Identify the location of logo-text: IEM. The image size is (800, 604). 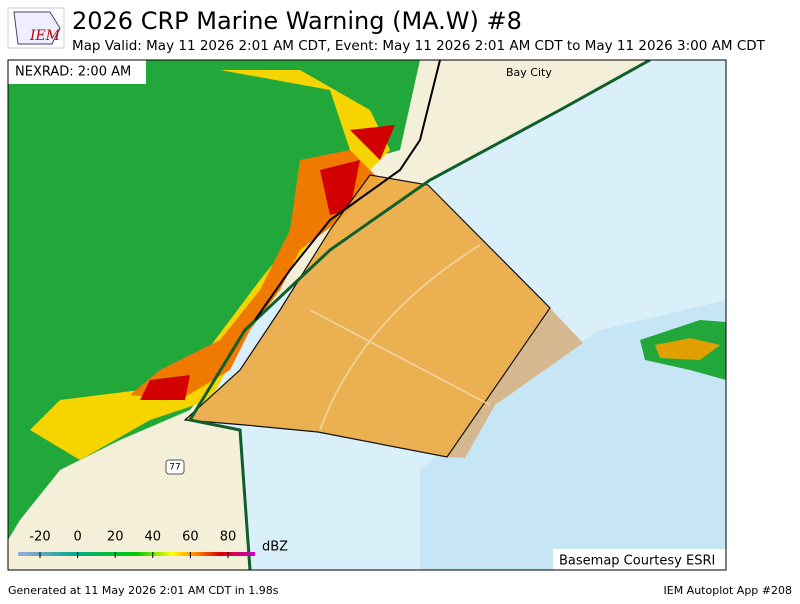
(45, 36).